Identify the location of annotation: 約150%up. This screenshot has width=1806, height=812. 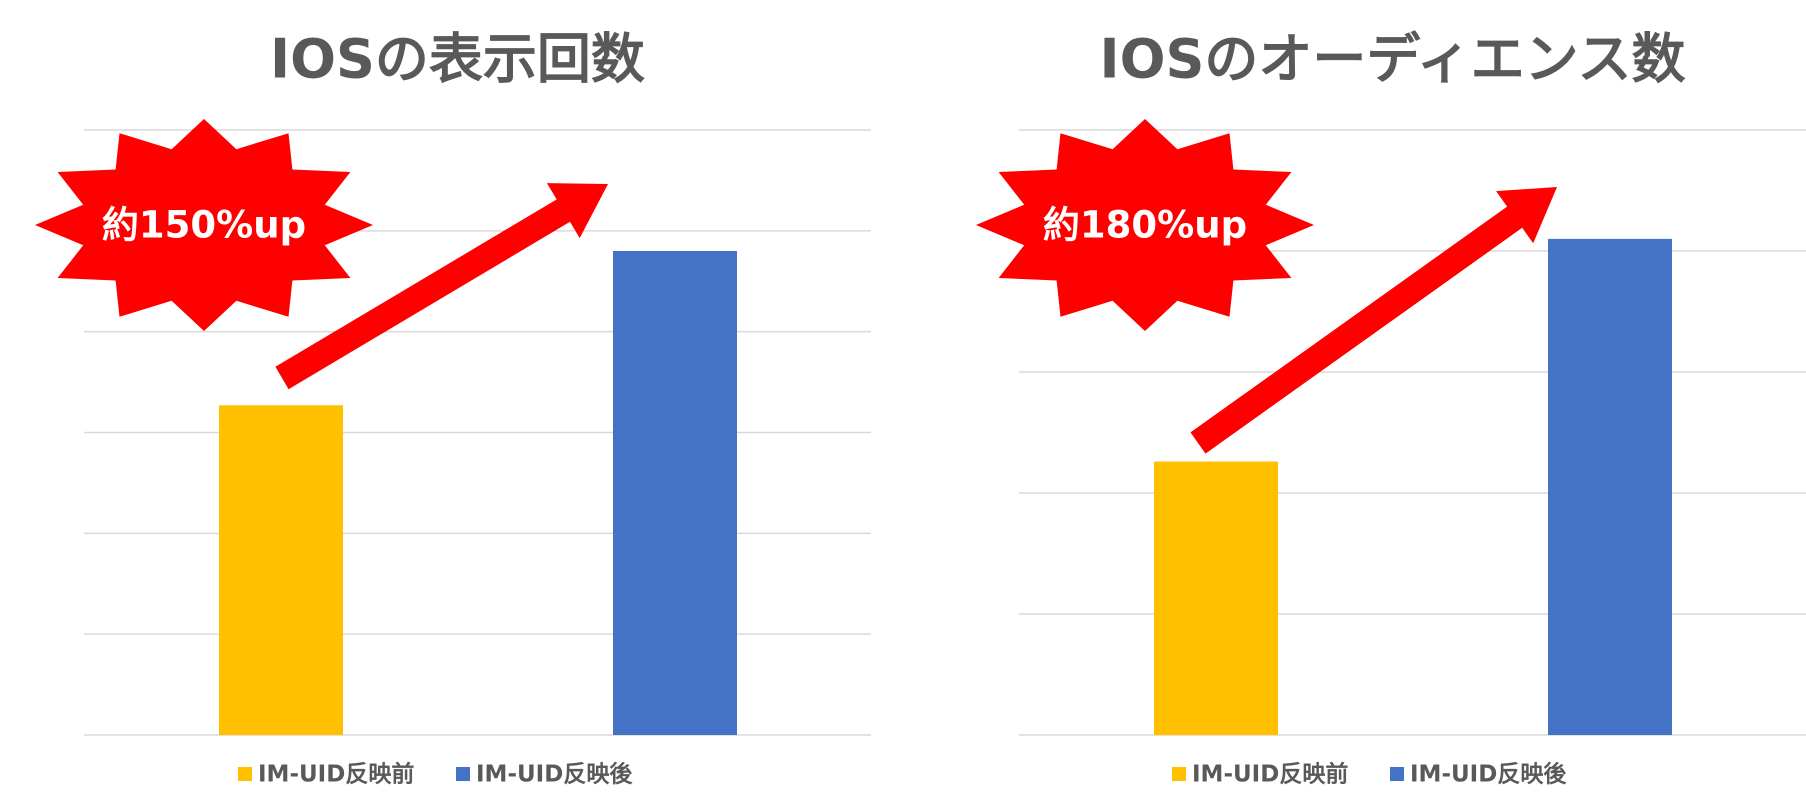
(204, 225).